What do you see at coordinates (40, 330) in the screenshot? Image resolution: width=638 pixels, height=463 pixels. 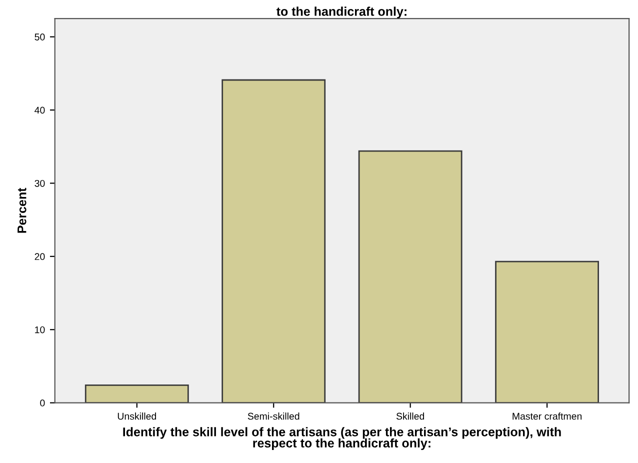 I see `y-tick-label: 10` at bounding box center [40, 330].